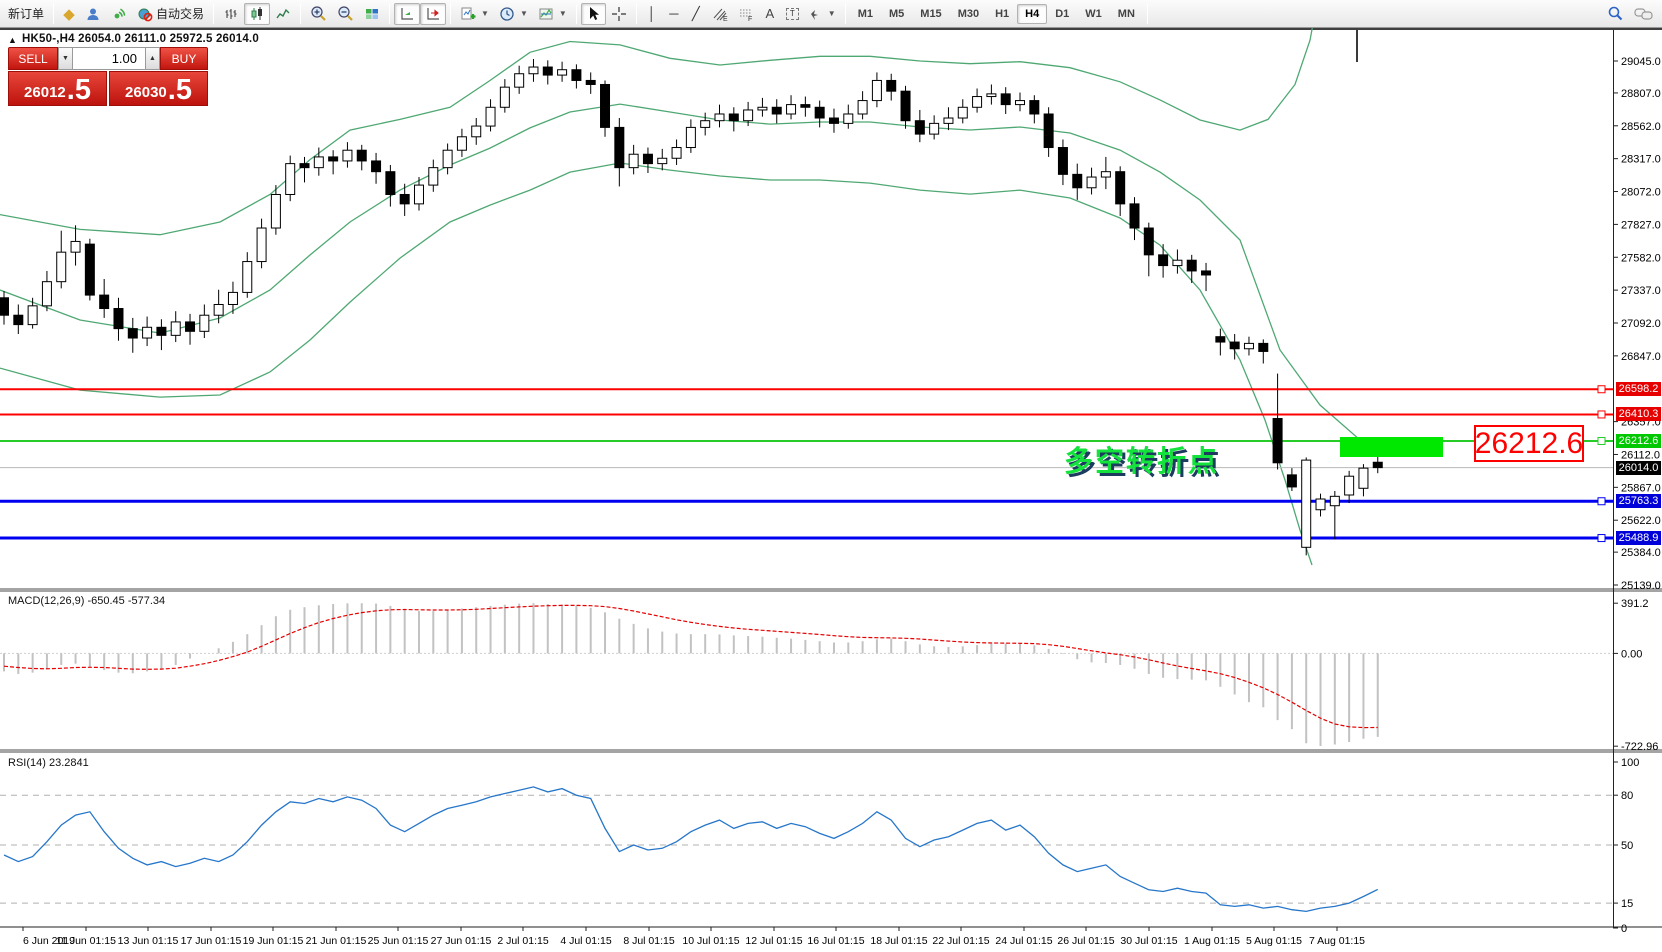  Describe the element at coordinates (1062, 13) in the screenshot. I see `timeframe-d1: D1` at that location.